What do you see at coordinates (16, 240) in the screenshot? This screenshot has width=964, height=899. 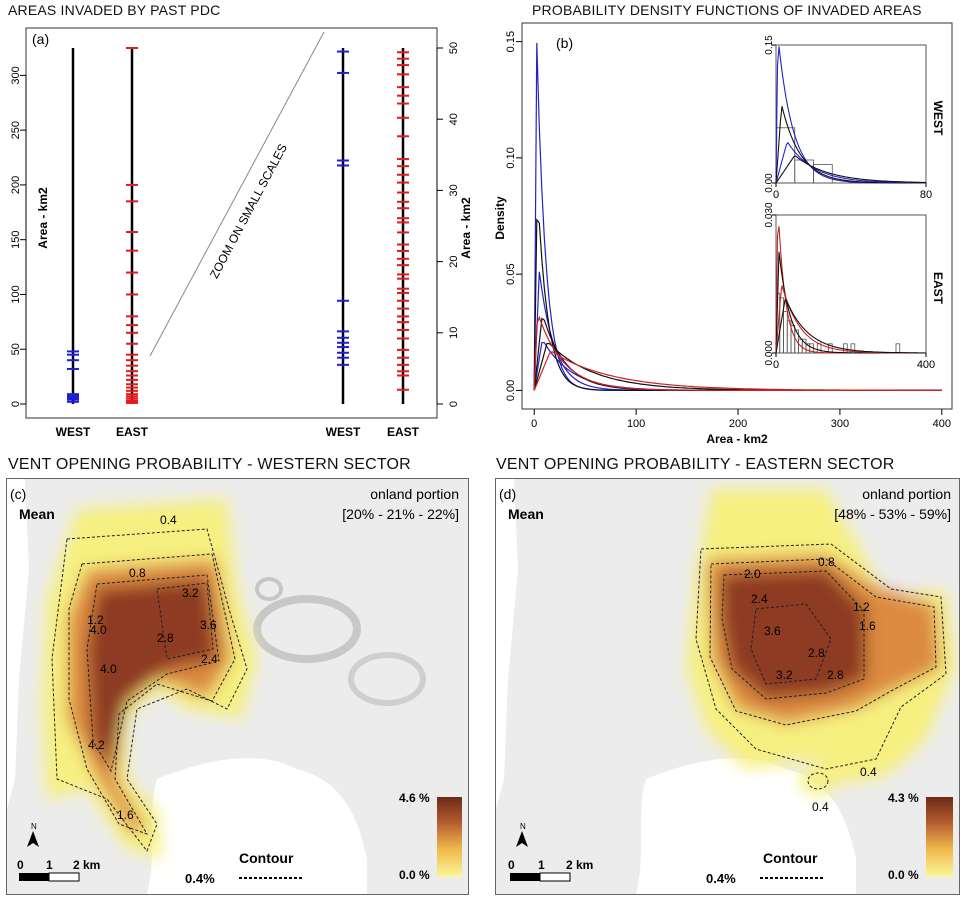 I see `a-left-tick-label: 150` at bounding box center [16, 240].